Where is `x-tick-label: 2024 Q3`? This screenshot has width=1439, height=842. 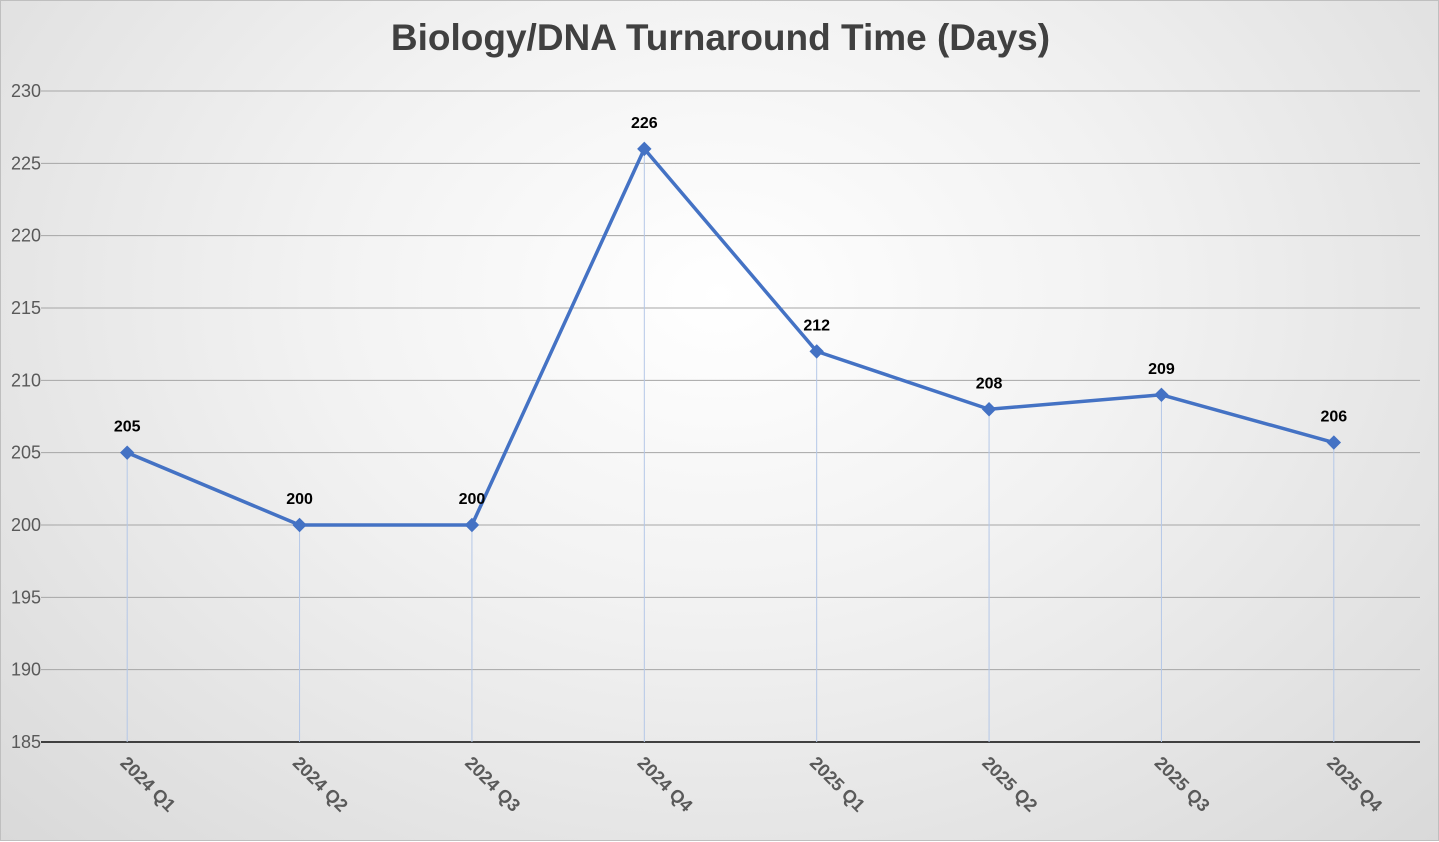 x-tick-label: 2024 Q3 is located at coordinates (492, 784).